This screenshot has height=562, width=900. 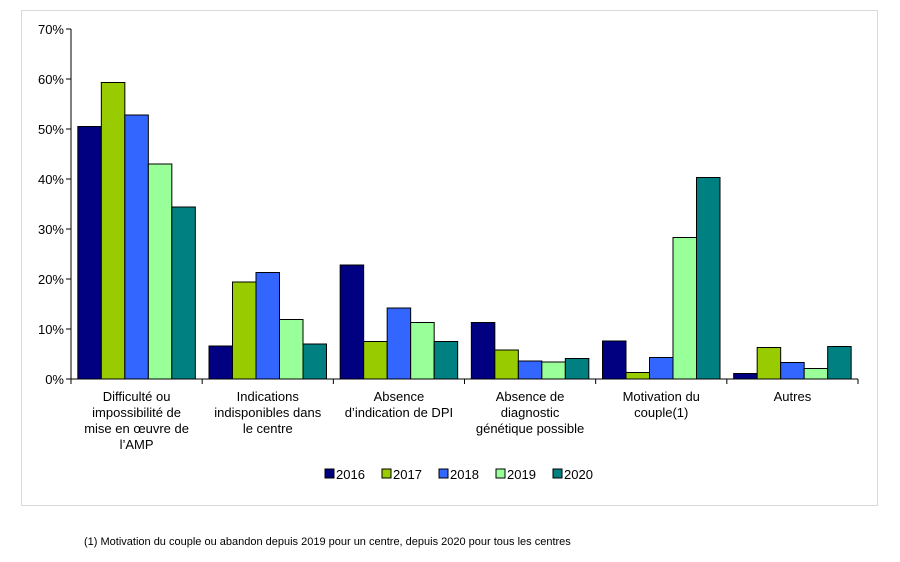 I want to click on legend-label-2018: 2018, so click(x=464, y=474).